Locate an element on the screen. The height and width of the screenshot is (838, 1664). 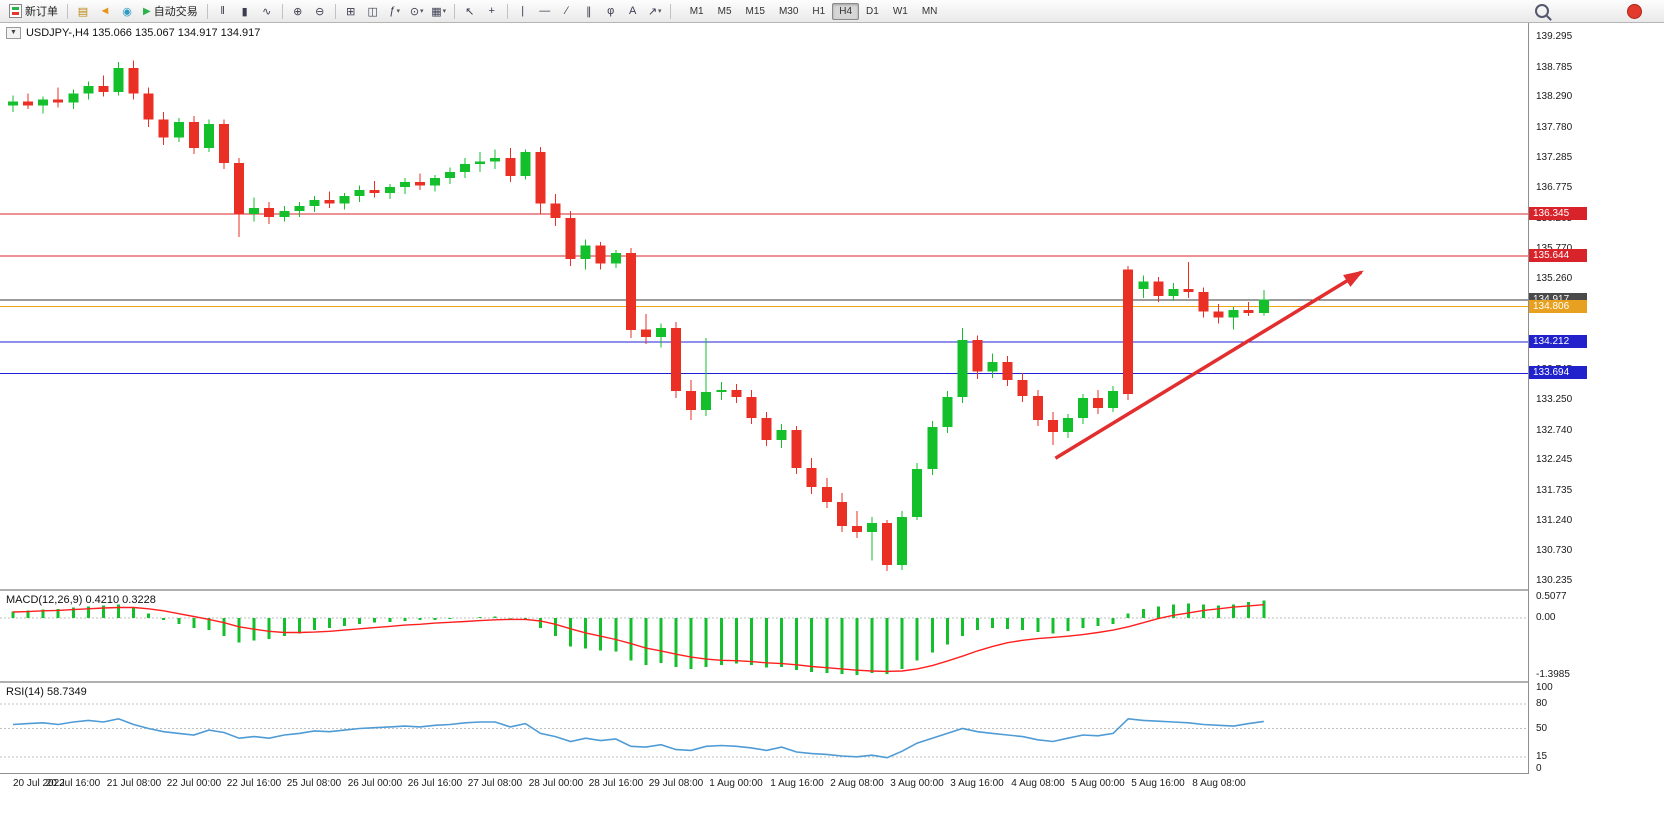
cursor-icon: ↖ is located at coordinates (470, 11).